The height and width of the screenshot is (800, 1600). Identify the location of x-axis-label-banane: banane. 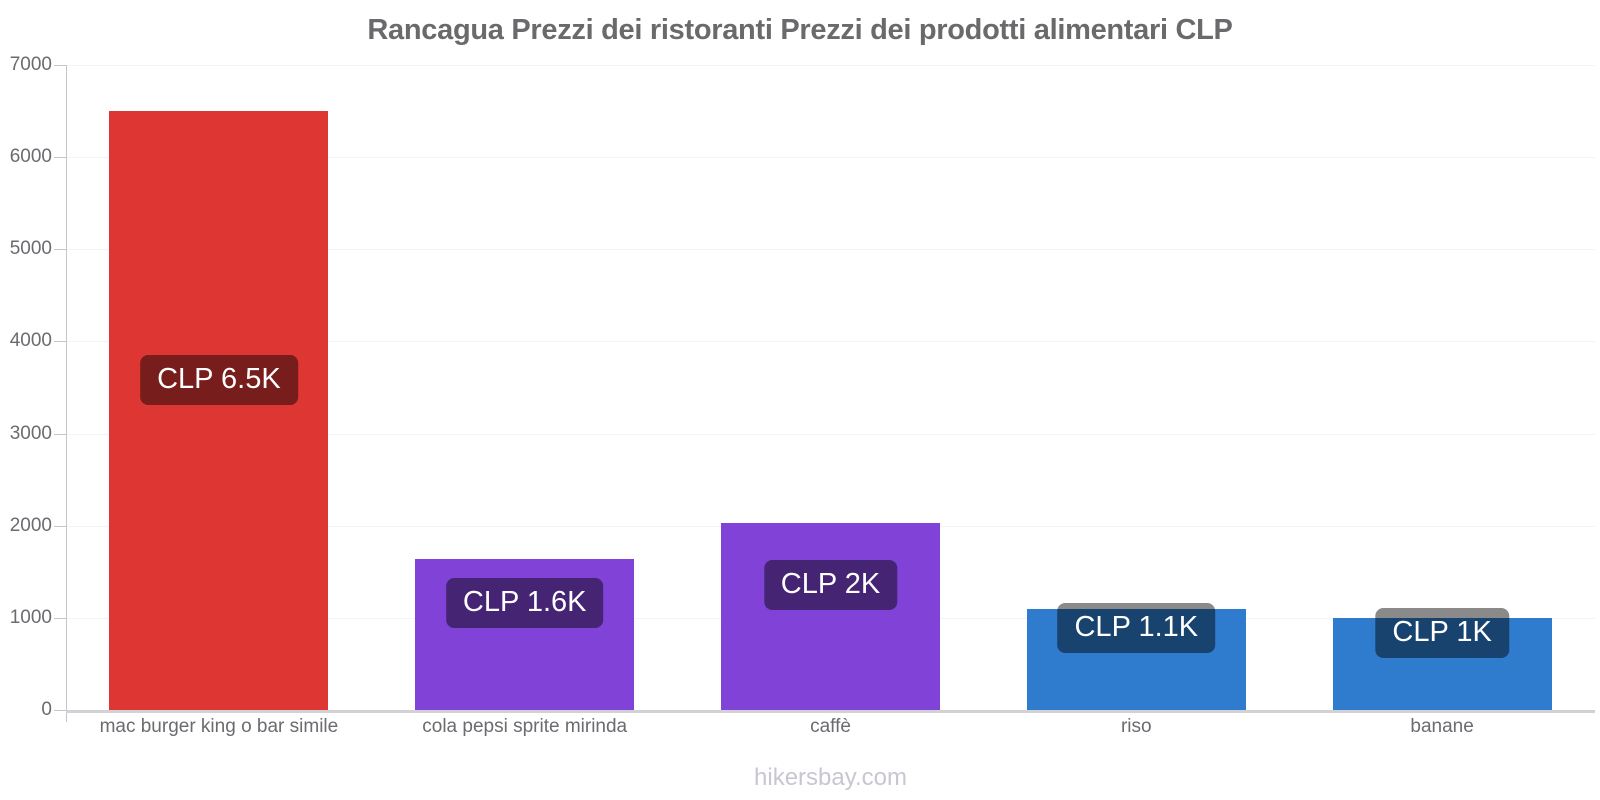
(1442, 726).